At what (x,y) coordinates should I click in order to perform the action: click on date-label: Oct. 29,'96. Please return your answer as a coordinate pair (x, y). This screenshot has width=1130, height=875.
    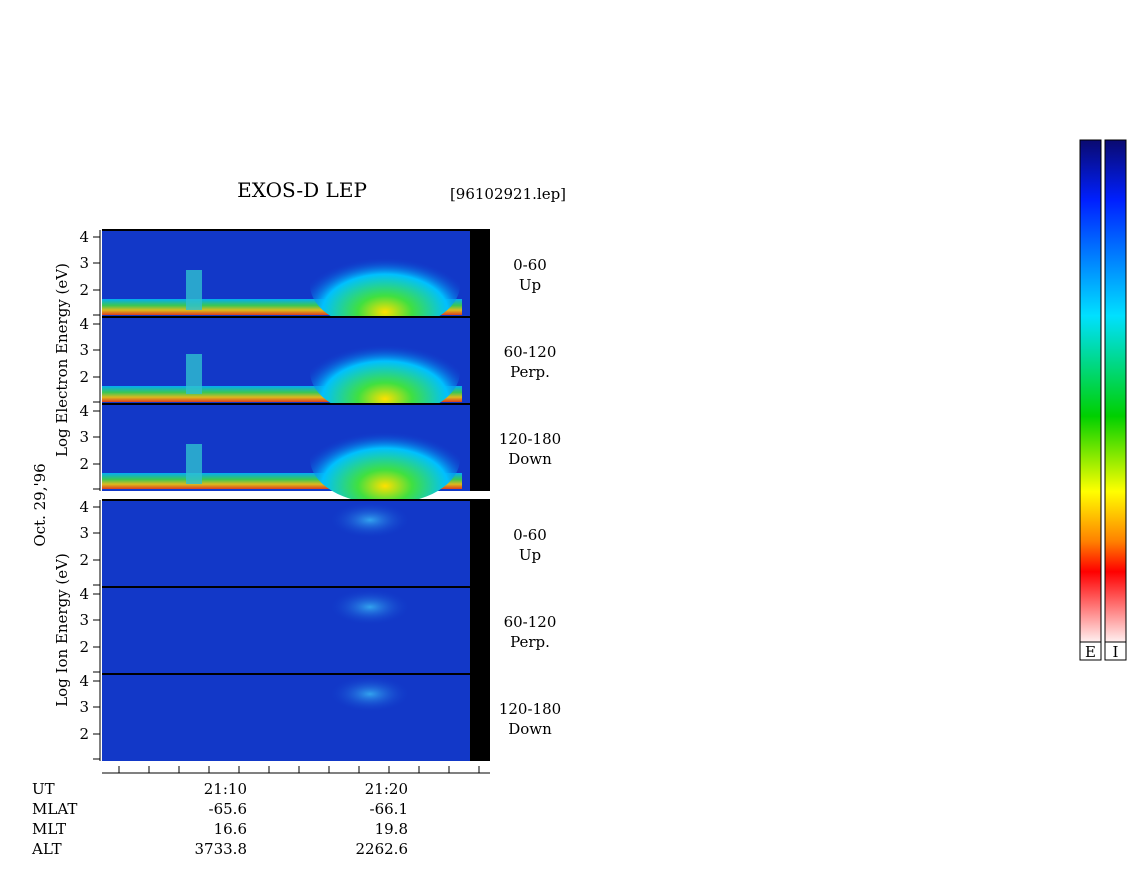
    Looking at the image, I should click on (40, 504).